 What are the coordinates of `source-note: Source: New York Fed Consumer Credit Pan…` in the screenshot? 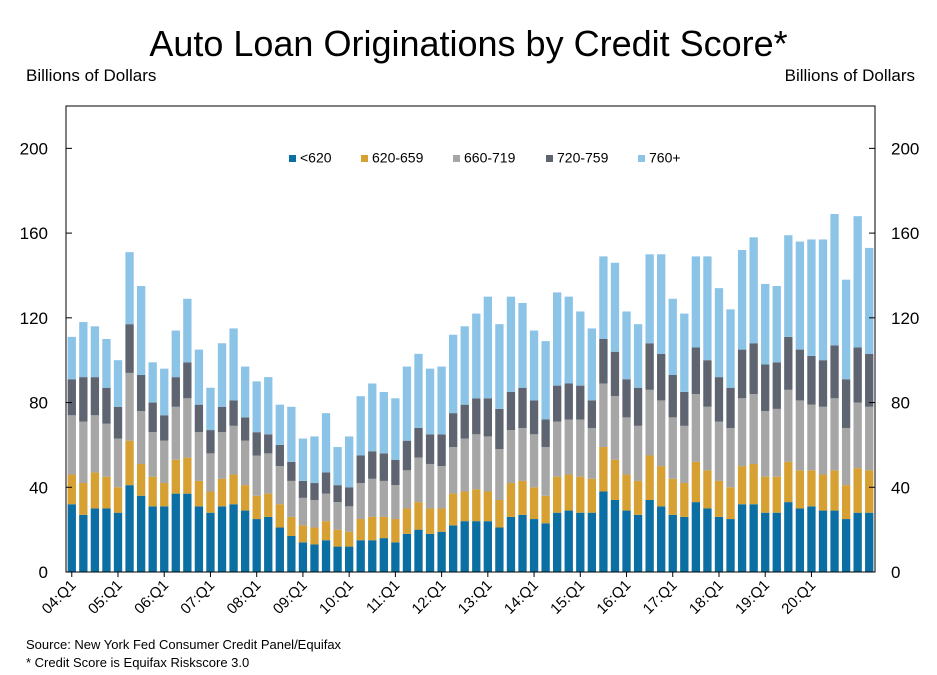 It's located at (184, 644).